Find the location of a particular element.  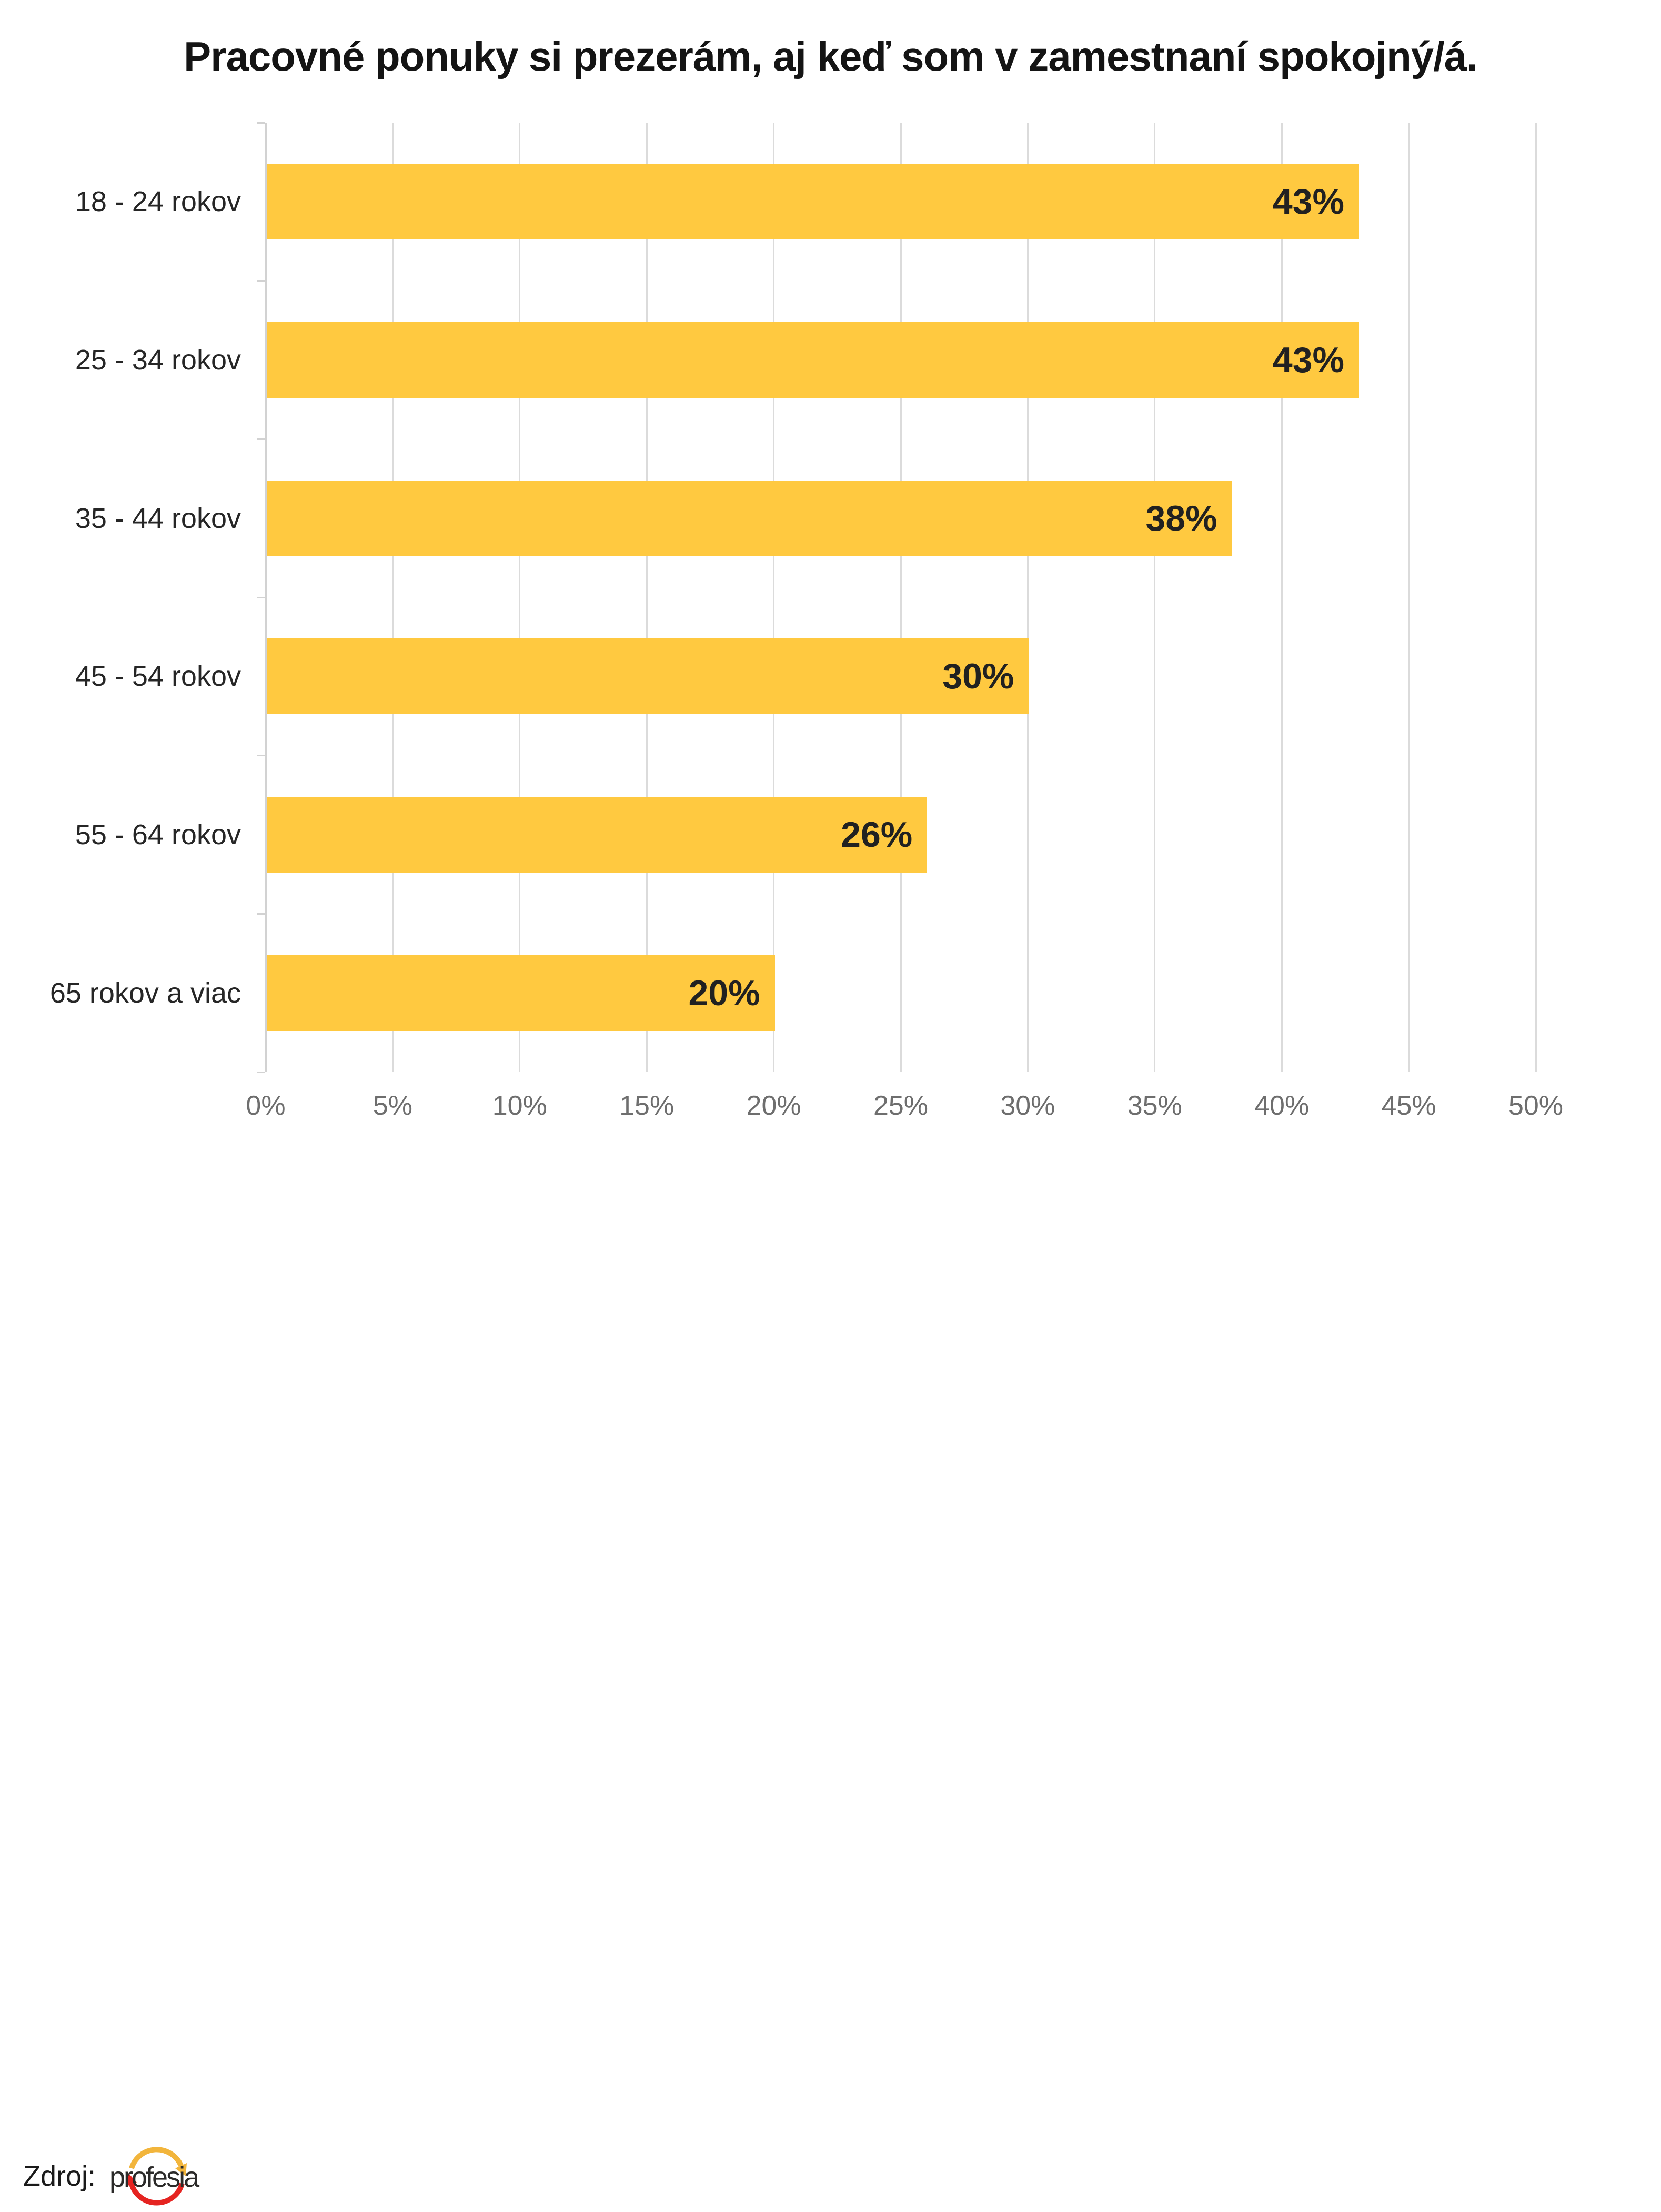

category-label: 25 - 34 rokov is located at coordinates (158, 360).